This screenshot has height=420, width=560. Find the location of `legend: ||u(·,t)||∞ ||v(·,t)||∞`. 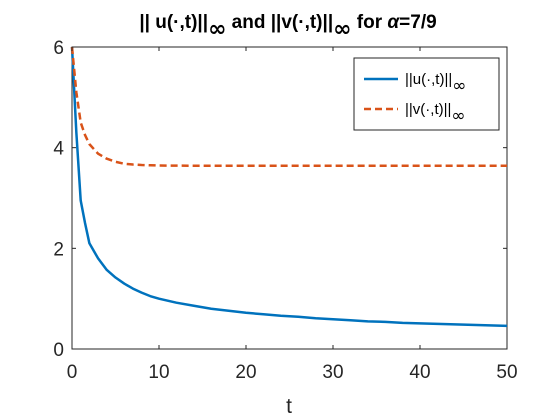

legend: ||u(·,t)||∞ ||v(·,t)||∞ is located at coordinates (426, 94).